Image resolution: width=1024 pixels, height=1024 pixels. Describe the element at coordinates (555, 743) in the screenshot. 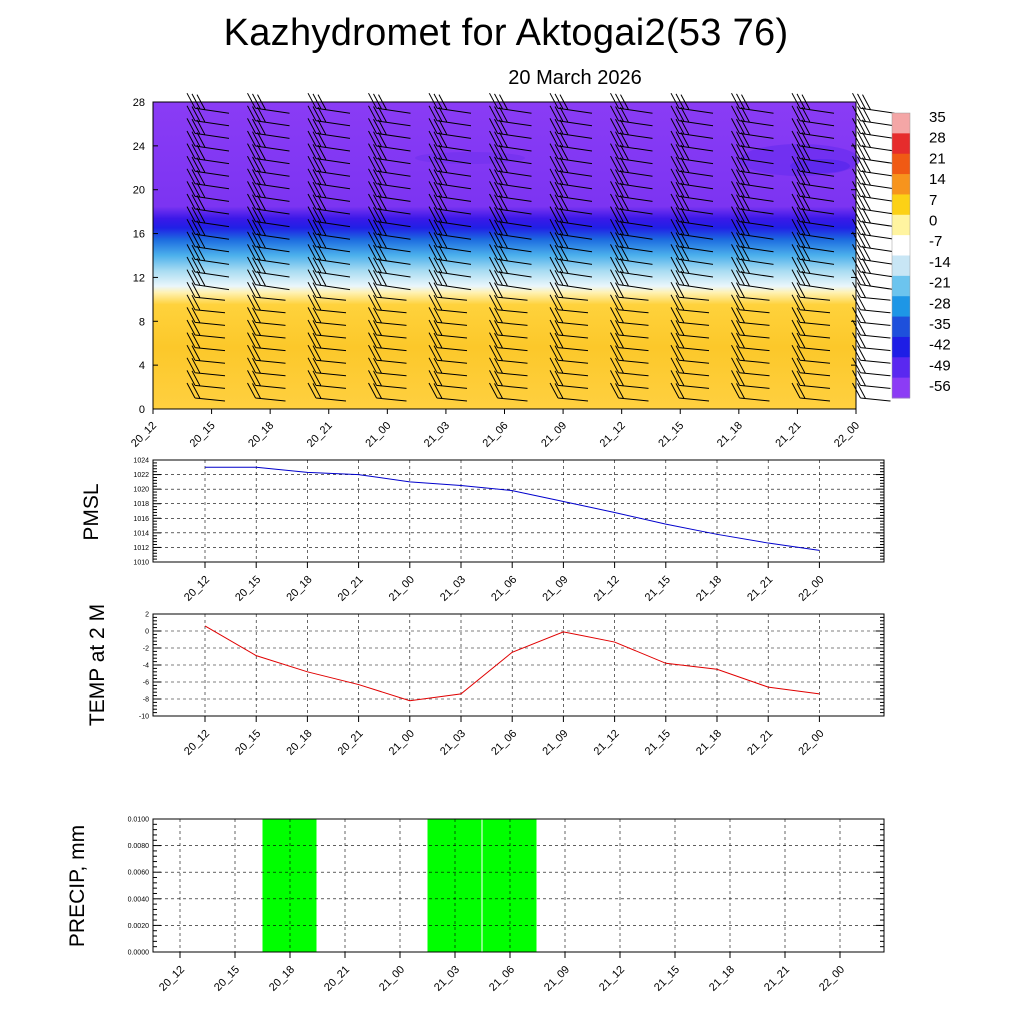

I see `x-tick-label: 21_09` at that location.